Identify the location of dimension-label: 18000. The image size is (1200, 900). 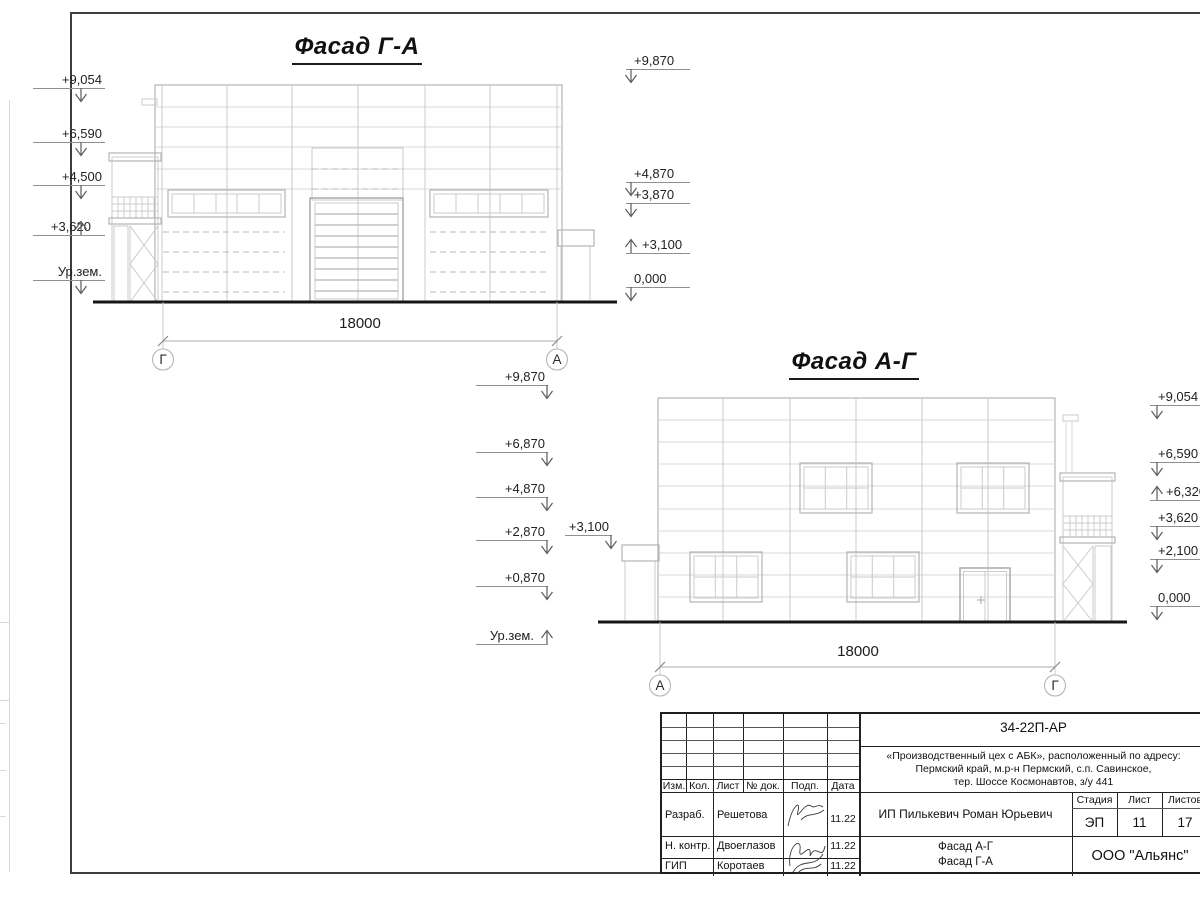
(360, 323).